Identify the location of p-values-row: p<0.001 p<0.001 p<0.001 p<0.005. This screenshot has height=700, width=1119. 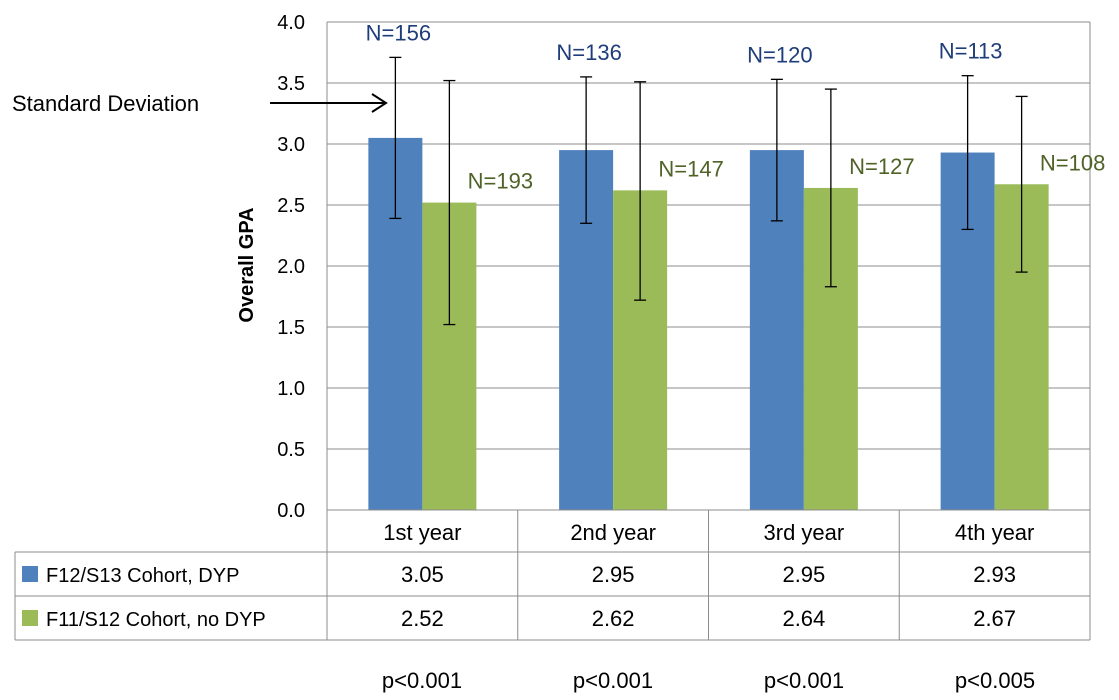
(559, 684).